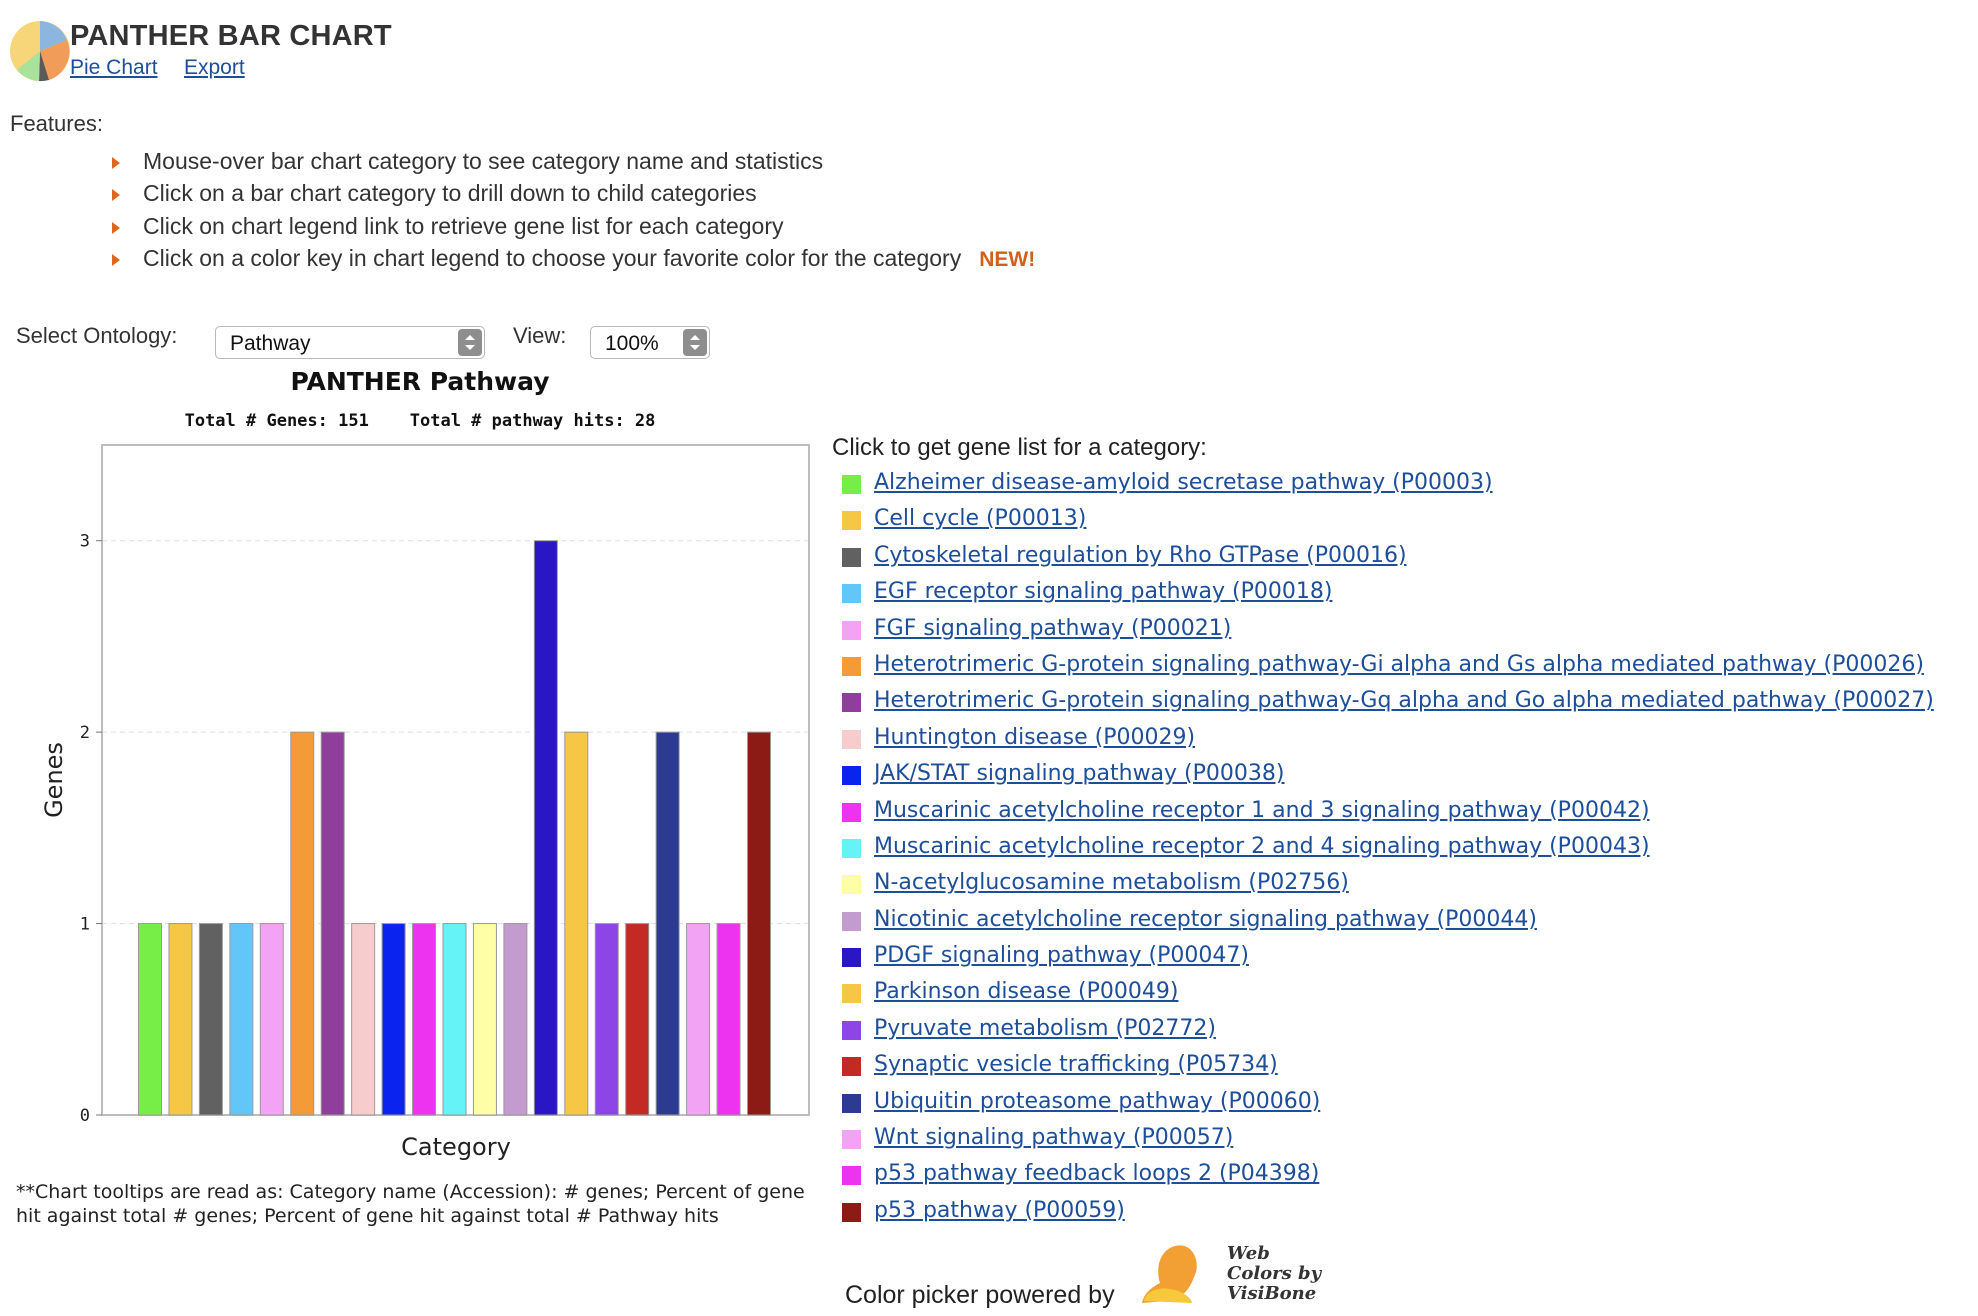 This screenshot has width=1978, height=1316. Describe the element at coordinates (393, 1019) in the screenshot. I see `bar: JAK/STAT signaling pathway (P00038)` at that location.